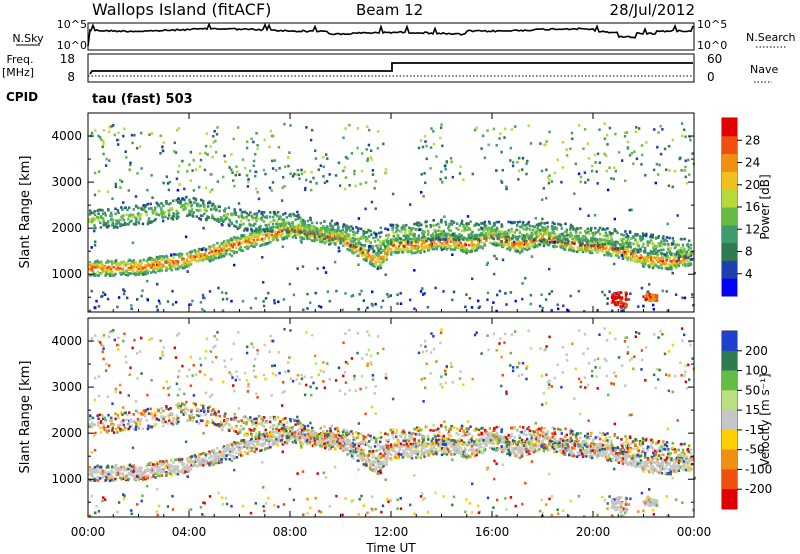 Image resolution: width=800 pixels, height=554 pixels. I want to click on y-tick-label: 2000, so click(66, 228).